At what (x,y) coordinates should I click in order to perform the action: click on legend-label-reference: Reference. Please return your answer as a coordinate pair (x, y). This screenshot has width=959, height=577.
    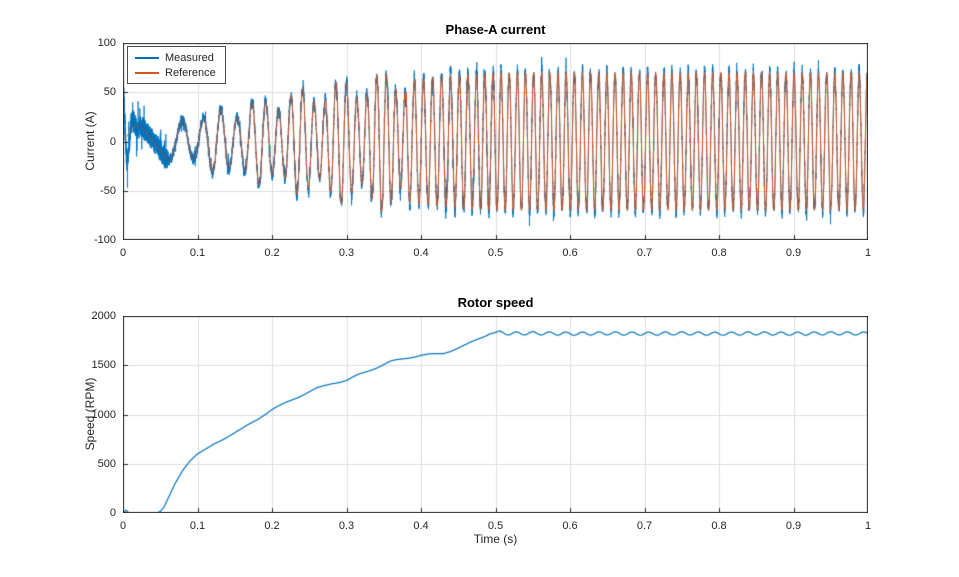
    Looking at the image, I should click on (190, 72).